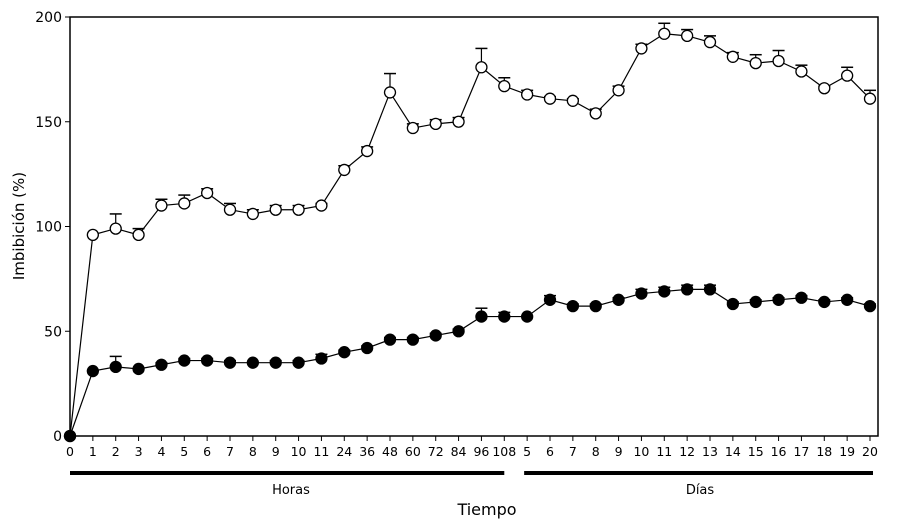 This screenshot has width=908, height=532. Describe the element at coordinates (801, 451) in the screenshot. I see `x-tick-label: 17` at that location.